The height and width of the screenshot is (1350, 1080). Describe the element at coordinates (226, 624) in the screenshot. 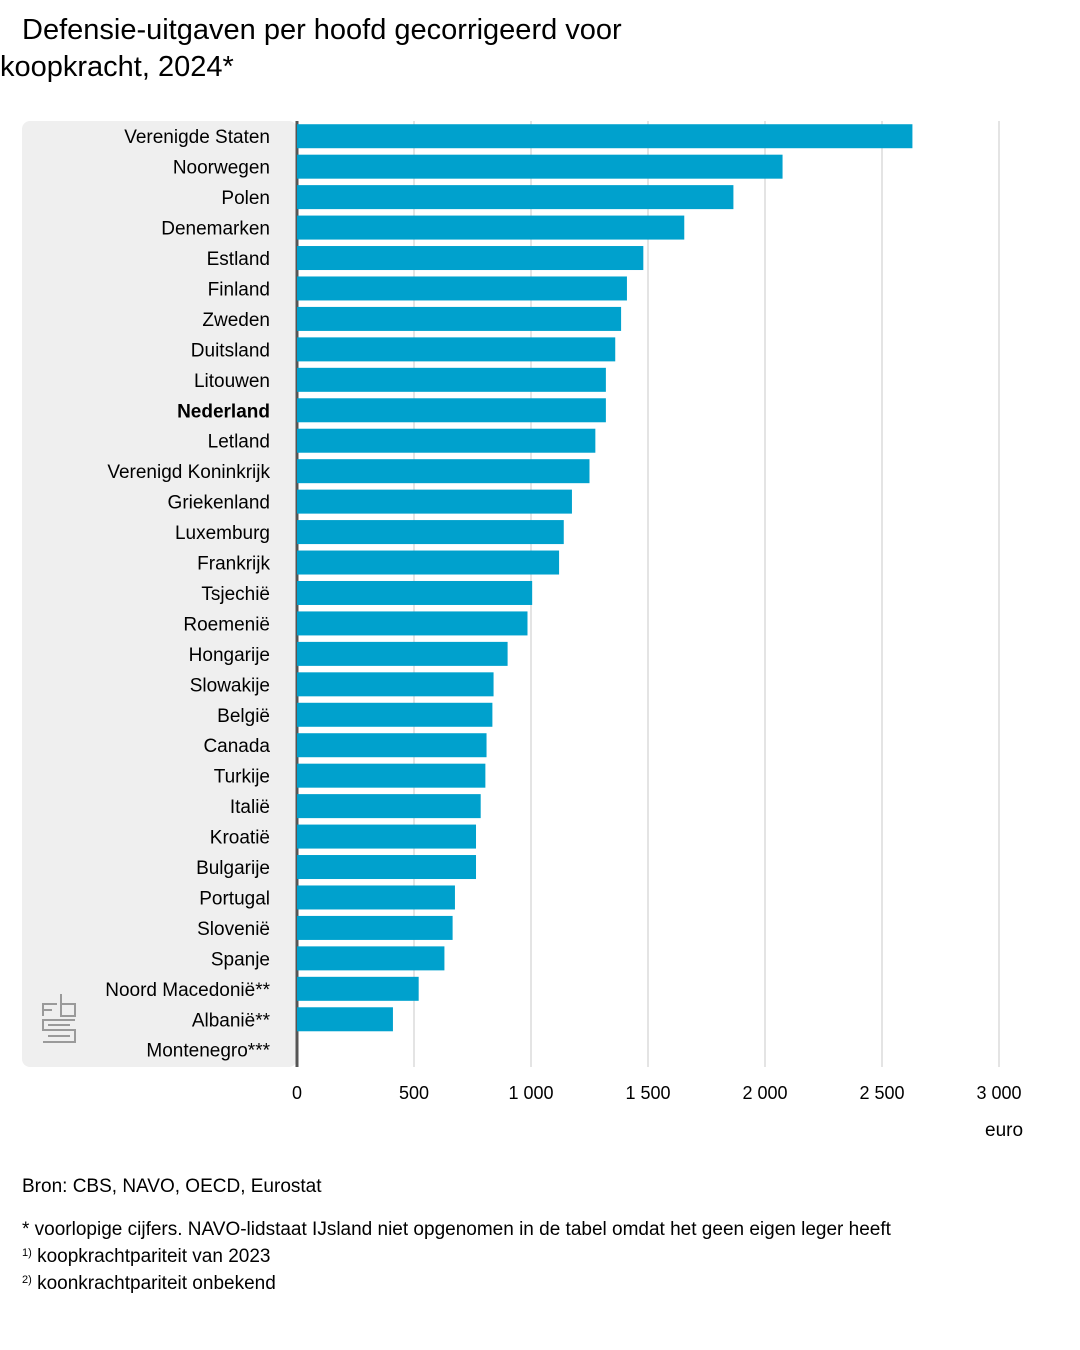

I see `category-label: Roemenië` at that location.